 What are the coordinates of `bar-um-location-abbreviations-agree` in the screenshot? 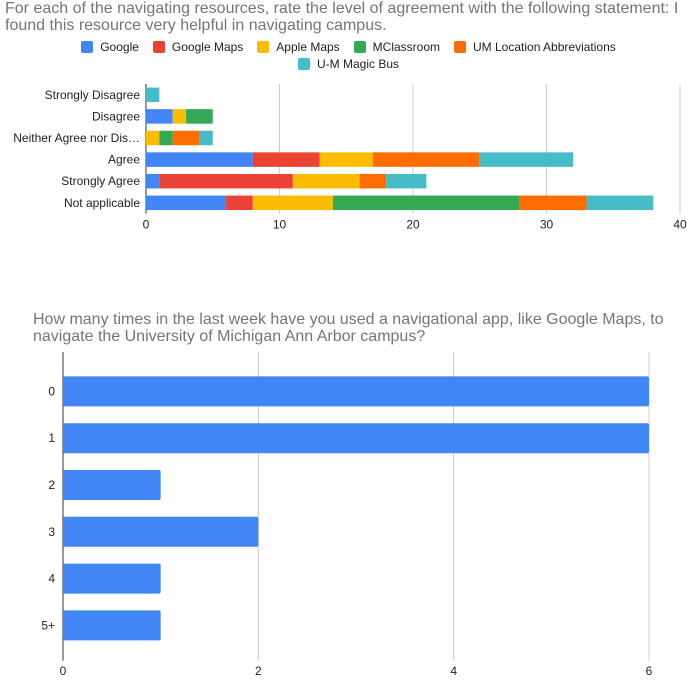 It's located at (426, 159).